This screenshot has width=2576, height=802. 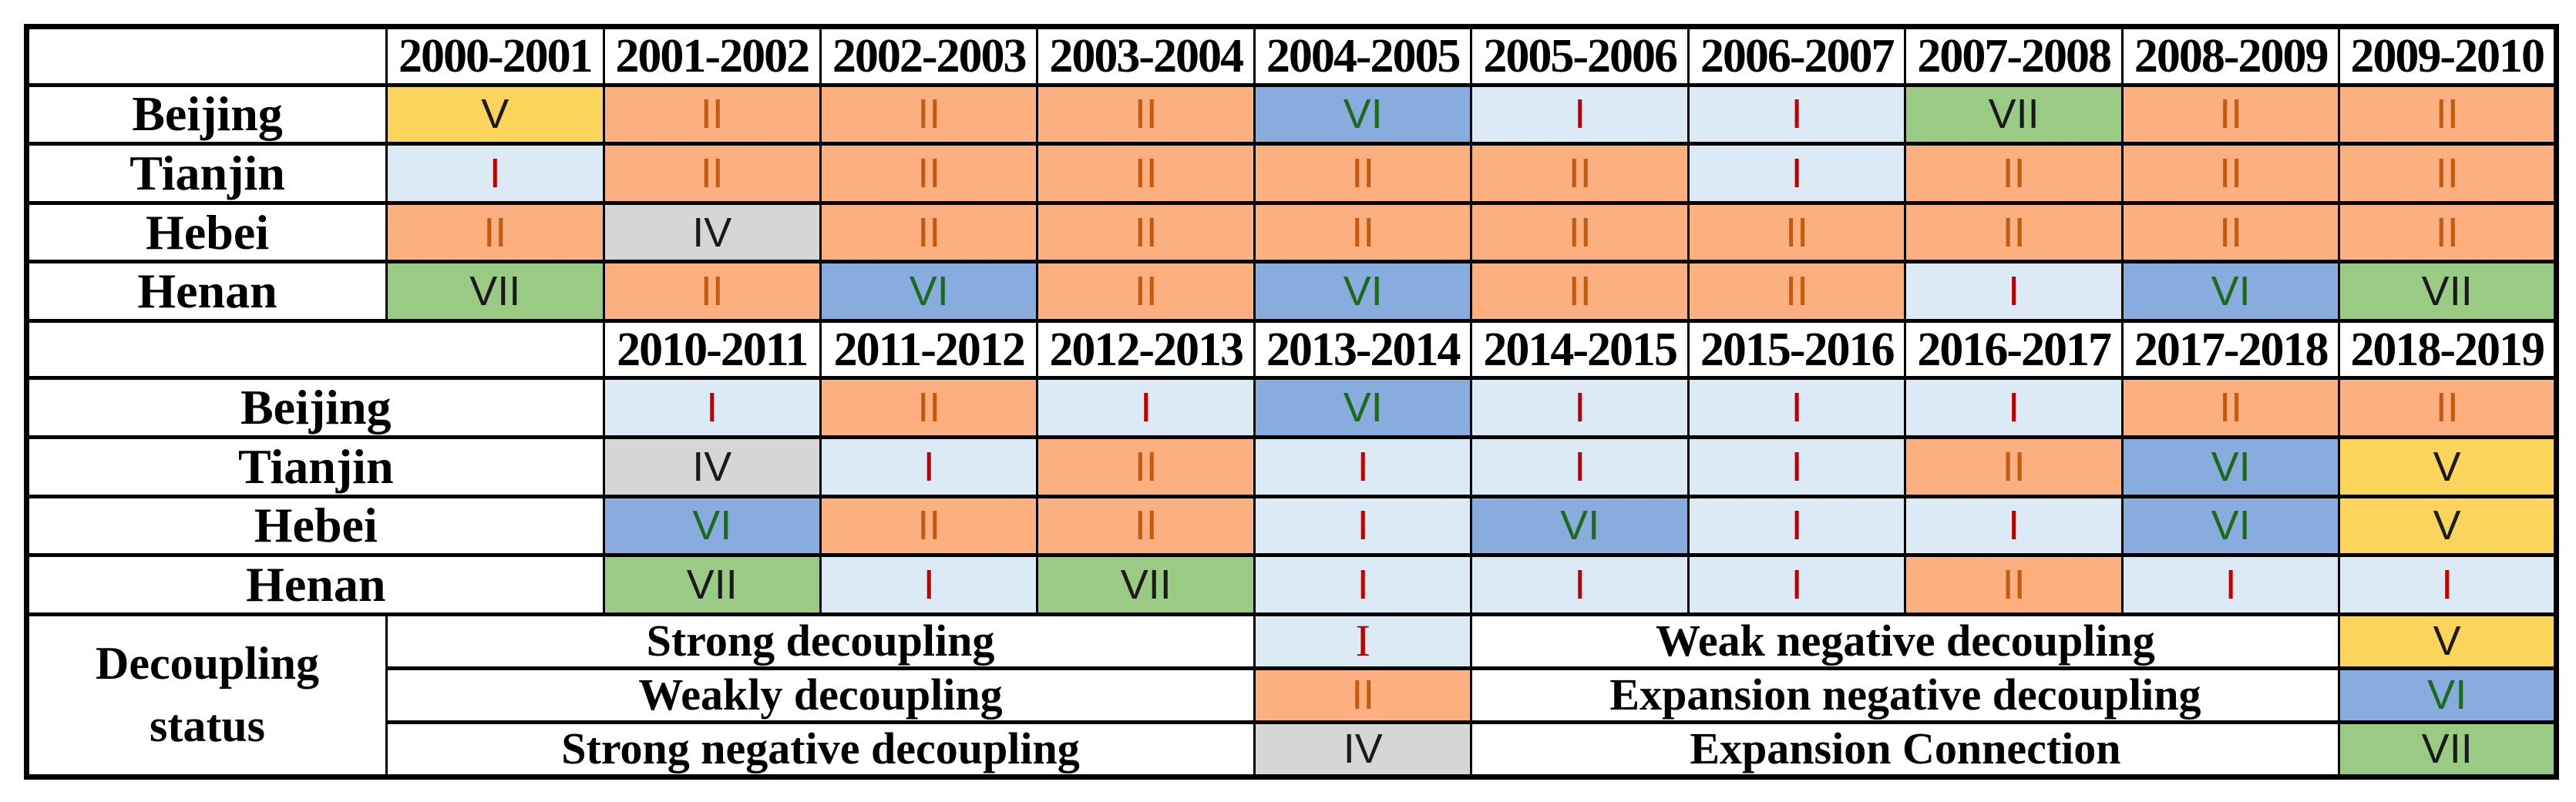 I want to click on region-data-row: Henan VII I VII I I I II I I, so click(x=1291, y=584).